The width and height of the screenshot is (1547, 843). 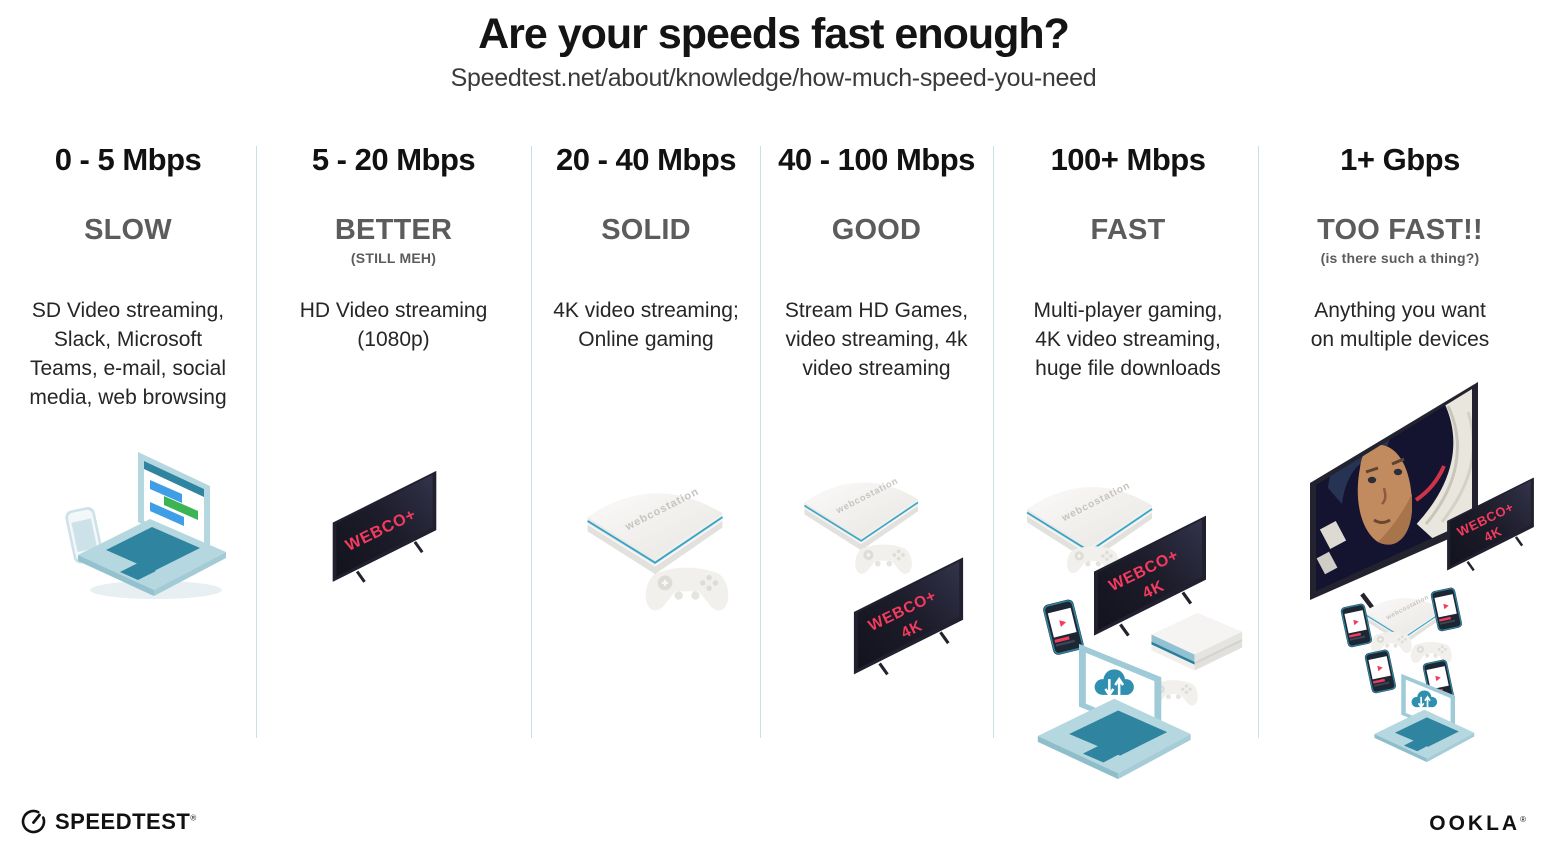 I want to click on speed-range-label: 0 - 5 Mbps, so click(x=128, y=159).